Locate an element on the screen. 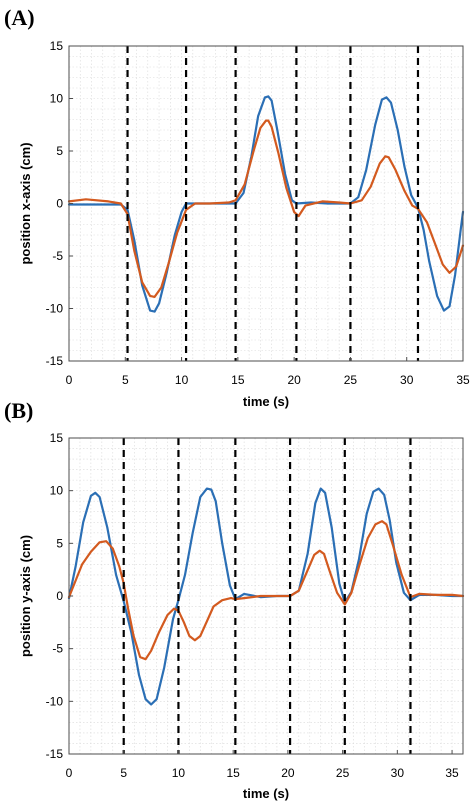 This screenshot has width=474, height=801. y-axis-label: position y-axis (cm) is located at coordinates (25, 596).